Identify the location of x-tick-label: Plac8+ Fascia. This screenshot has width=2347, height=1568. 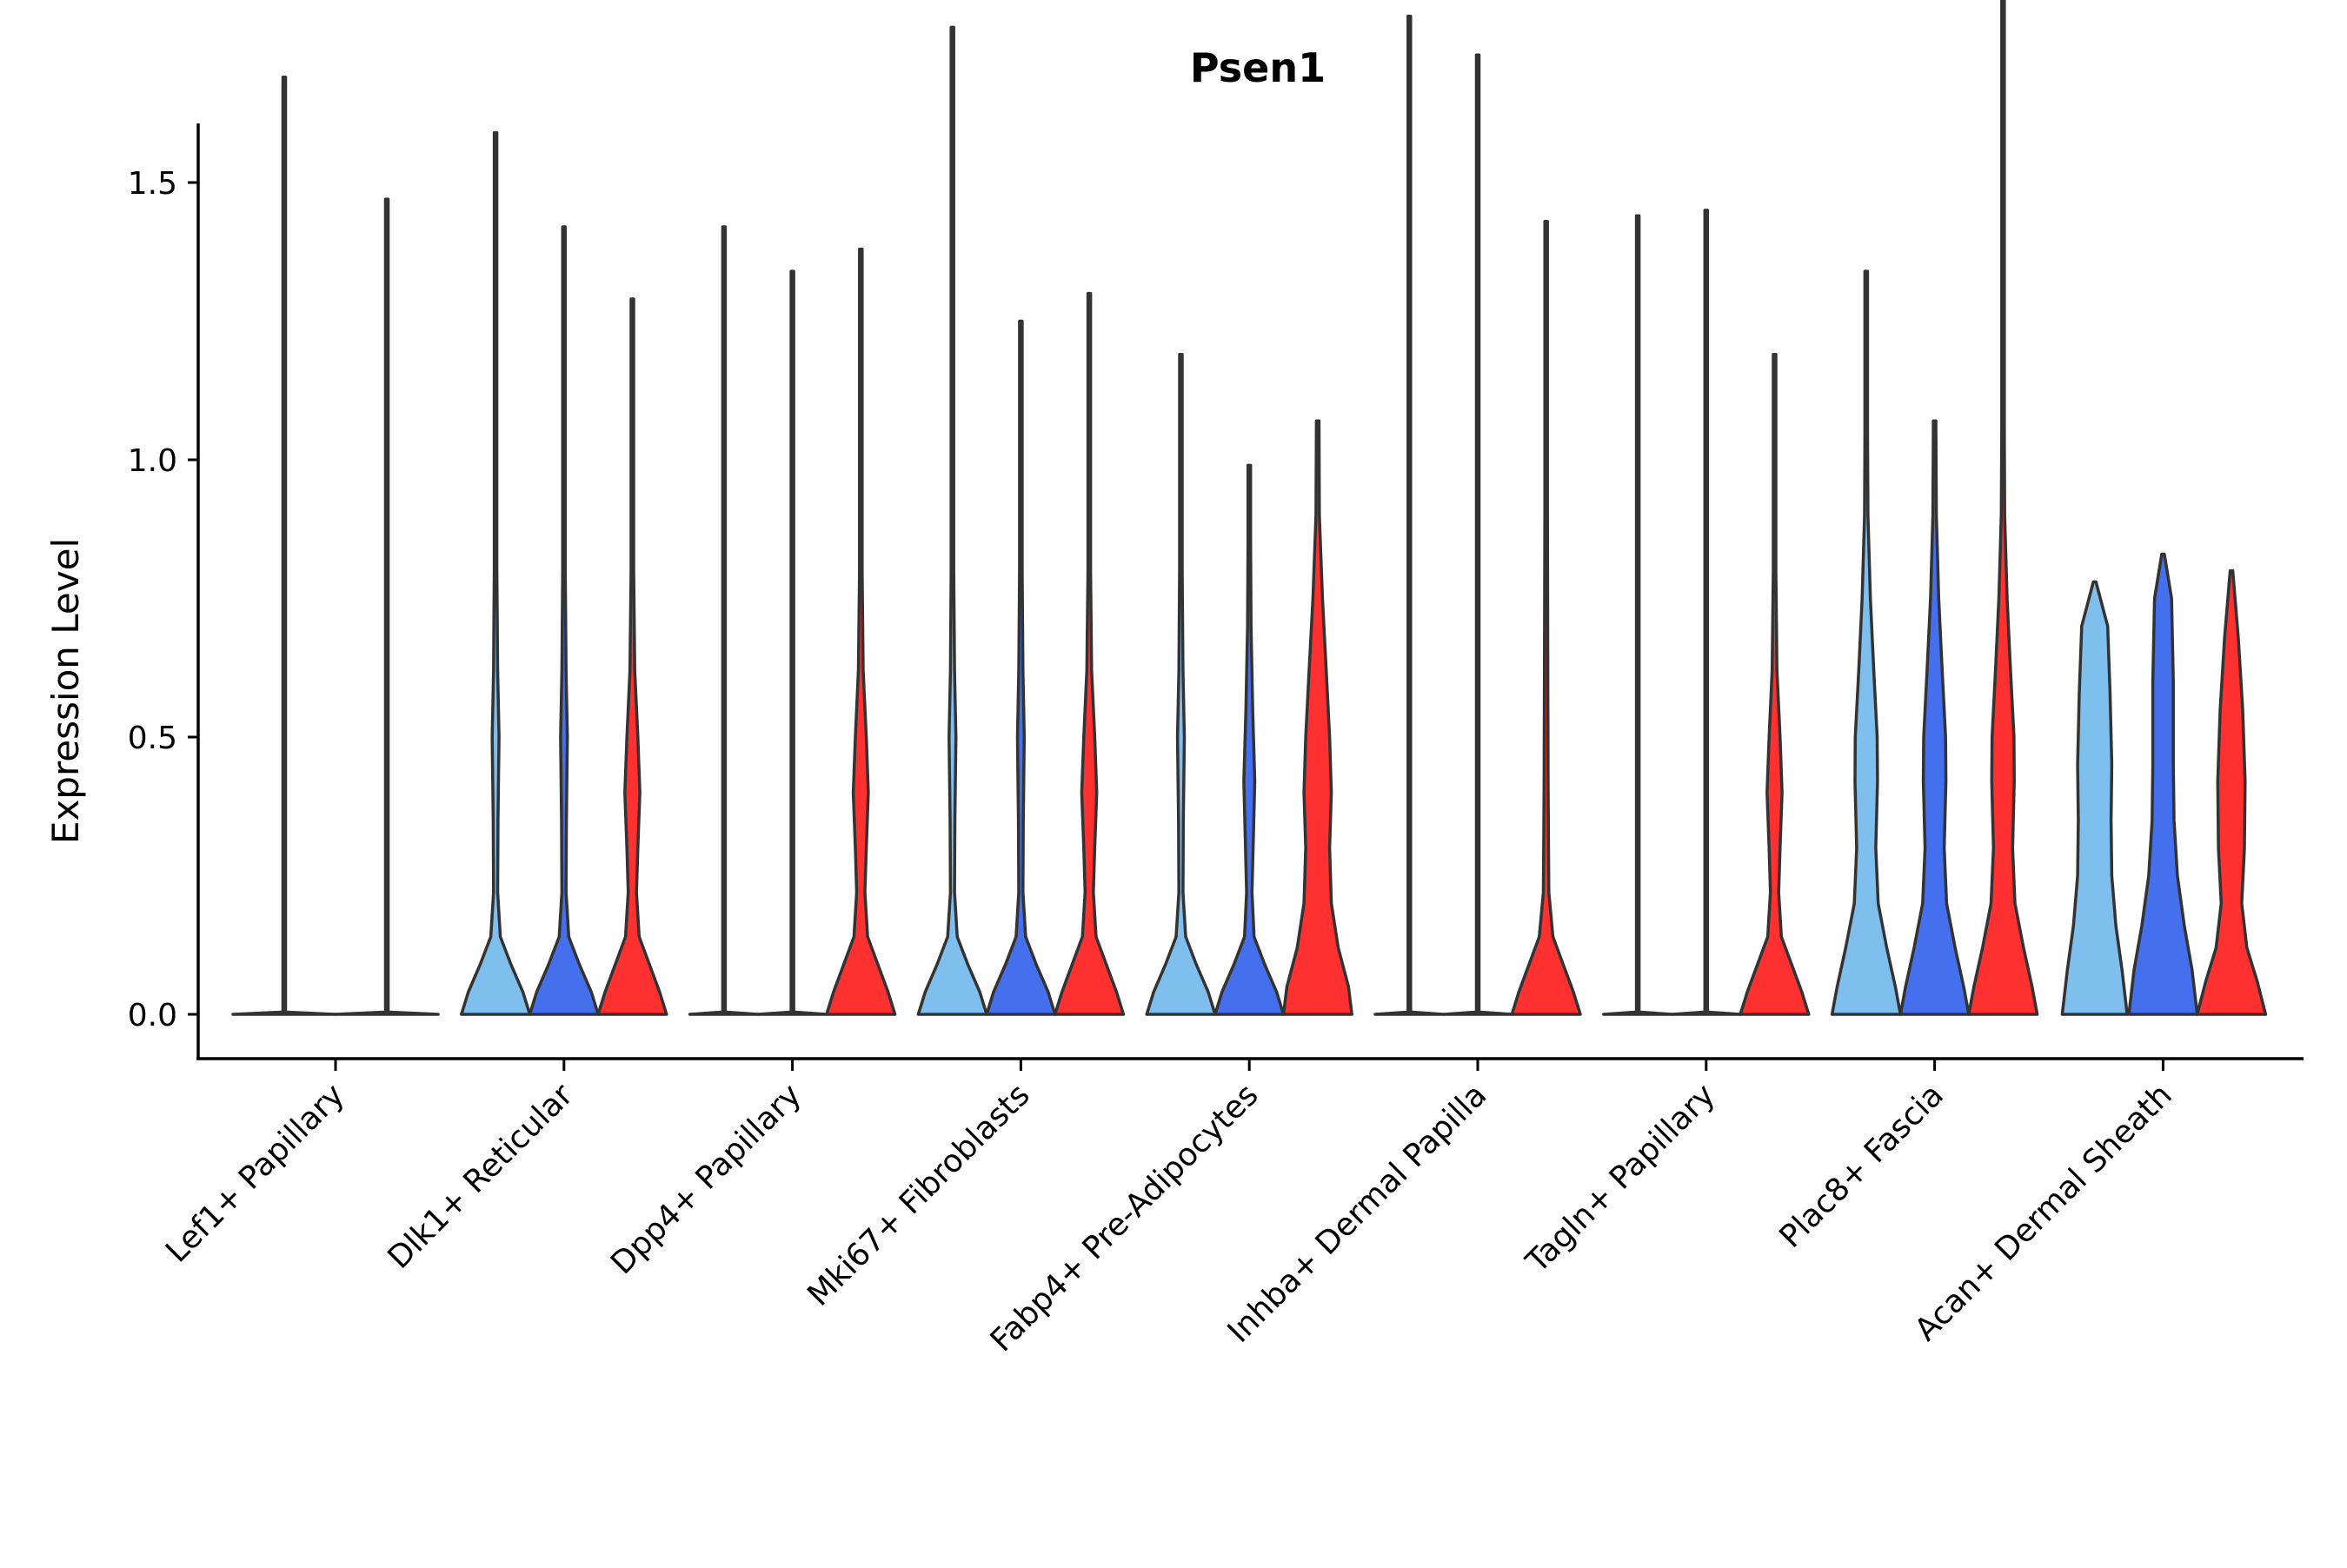
(1861, 1165).